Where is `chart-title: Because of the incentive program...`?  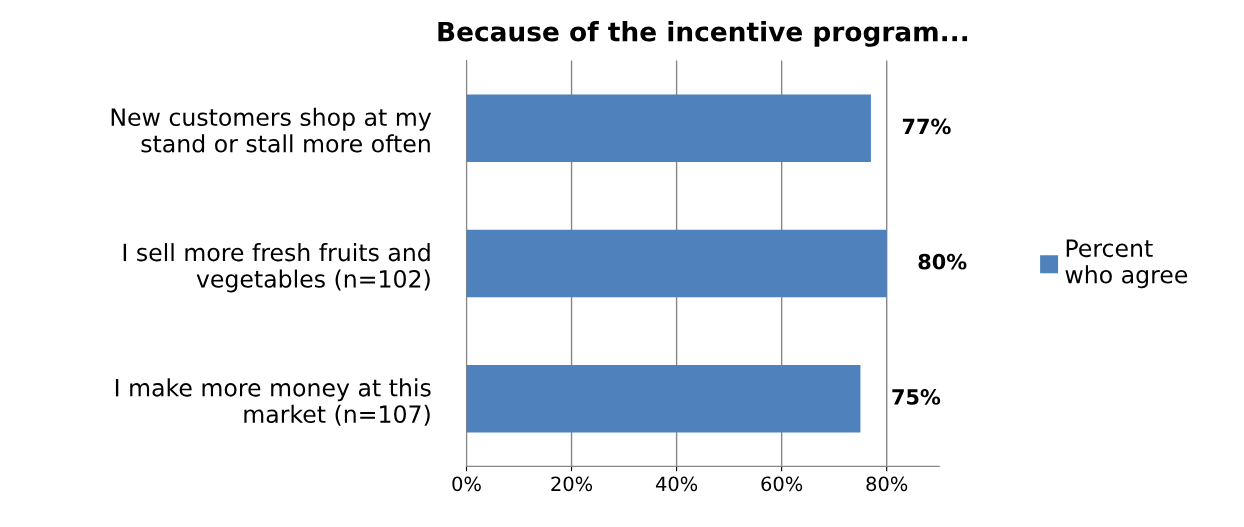 chart-title: Because of the incentive program... is located at coordinates (703, 34).